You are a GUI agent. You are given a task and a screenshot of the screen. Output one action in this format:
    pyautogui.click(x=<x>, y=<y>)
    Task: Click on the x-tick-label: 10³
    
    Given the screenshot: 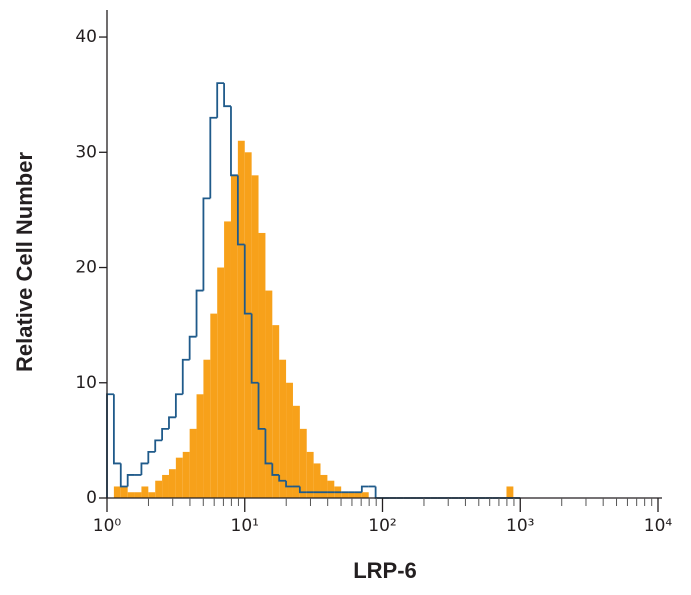 What is the action you would take?
    pyautogui.click(x=520, y=526)
    